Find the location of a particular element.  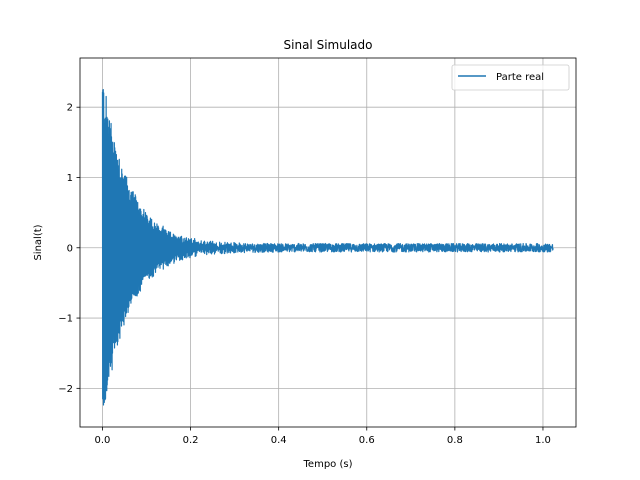

x-tick-label: 0.6 is located at coordinates (367, 440).